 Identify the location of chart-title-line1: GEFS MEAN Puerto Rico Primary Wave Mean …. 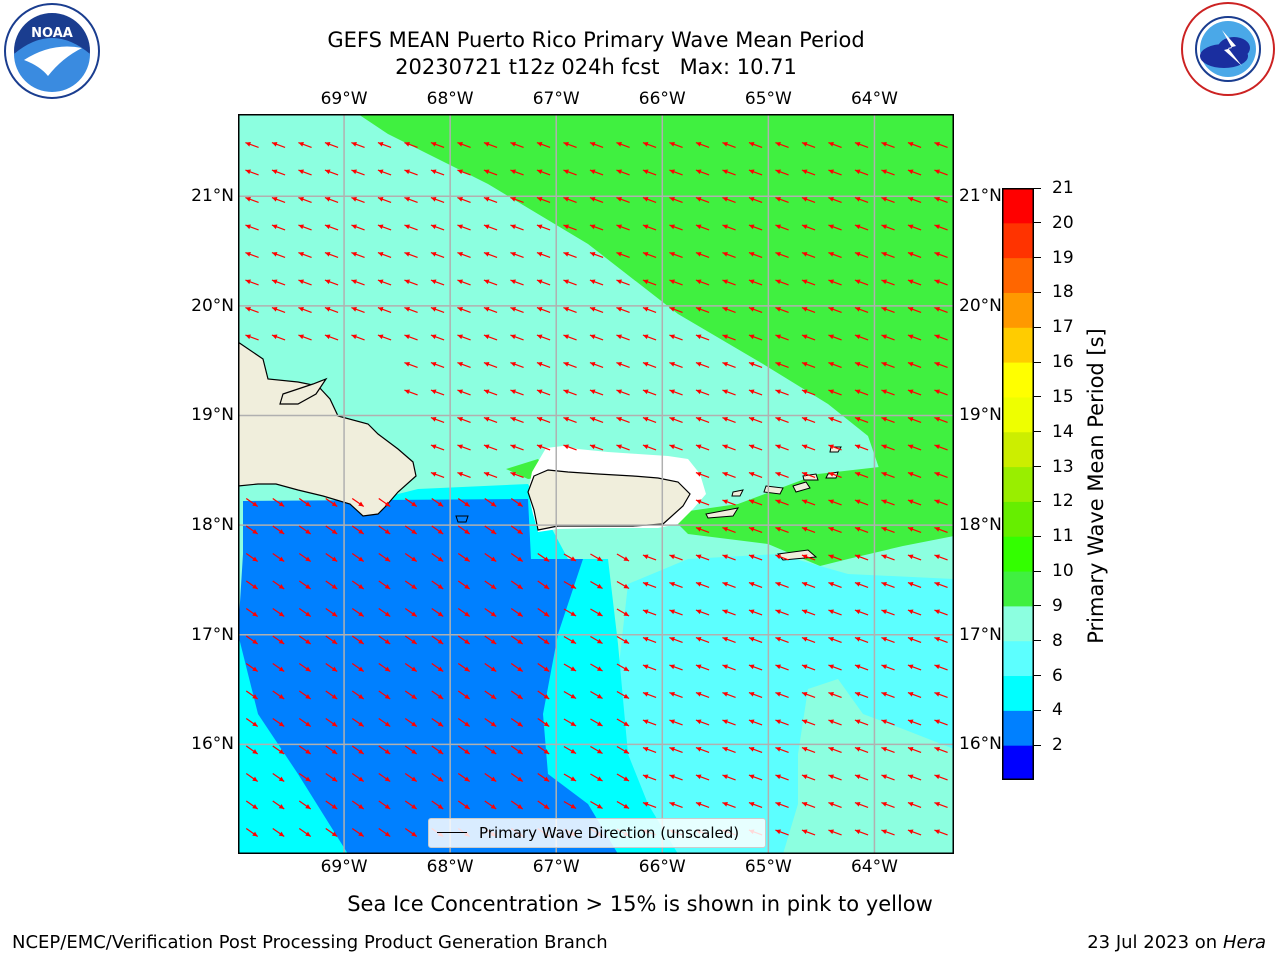
(596, 40).